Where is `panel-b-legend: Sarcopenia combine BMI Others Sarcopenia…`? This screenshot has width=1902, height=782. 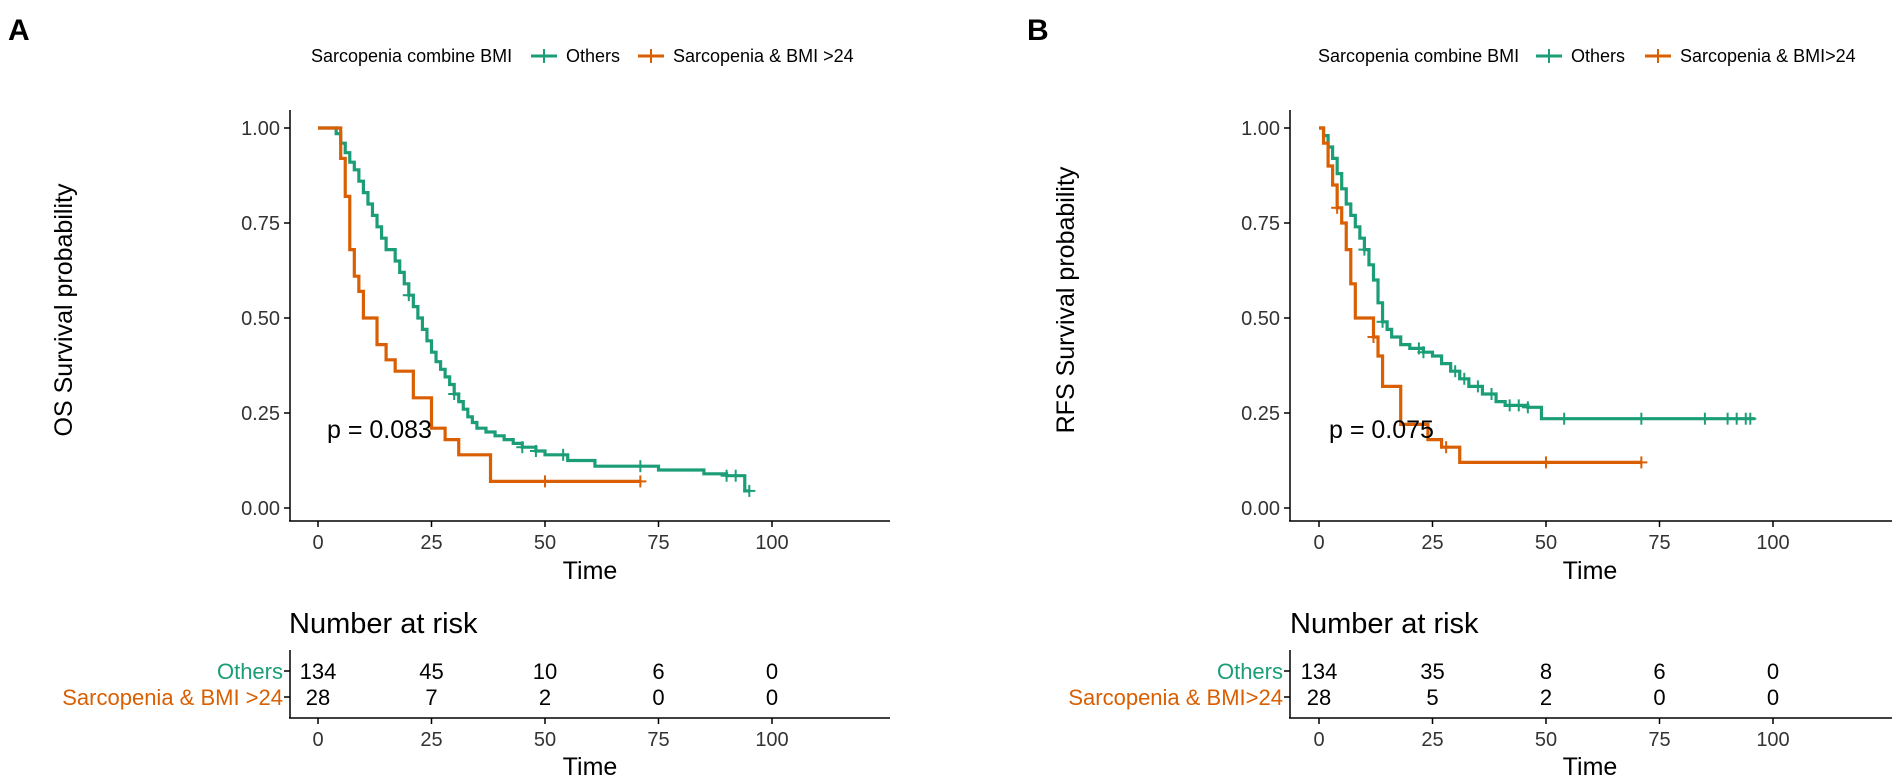
panel-b-legend: Sarcopenia combine BMI Others Sarcopenia… is located at coordinates (1587, 56).